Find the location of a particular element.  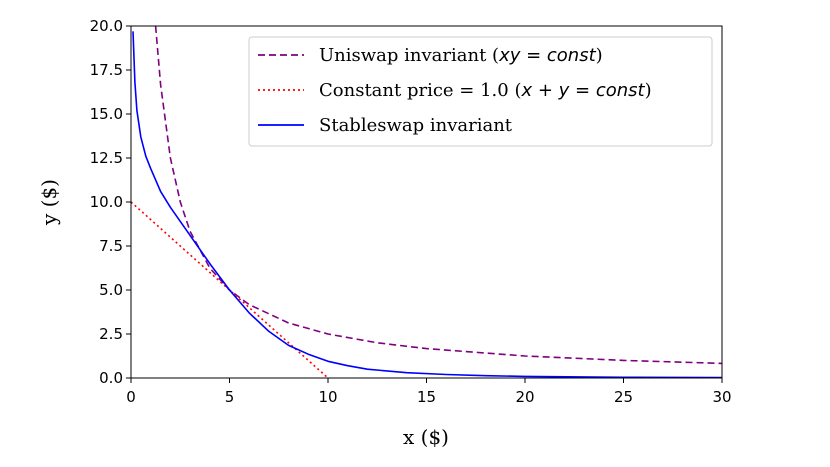

y-axis-ticks: 0.0 2.5 5.0 7.5 10.0 12.5 15.0 17.5 20.0 is located at coordinates (110, 202).